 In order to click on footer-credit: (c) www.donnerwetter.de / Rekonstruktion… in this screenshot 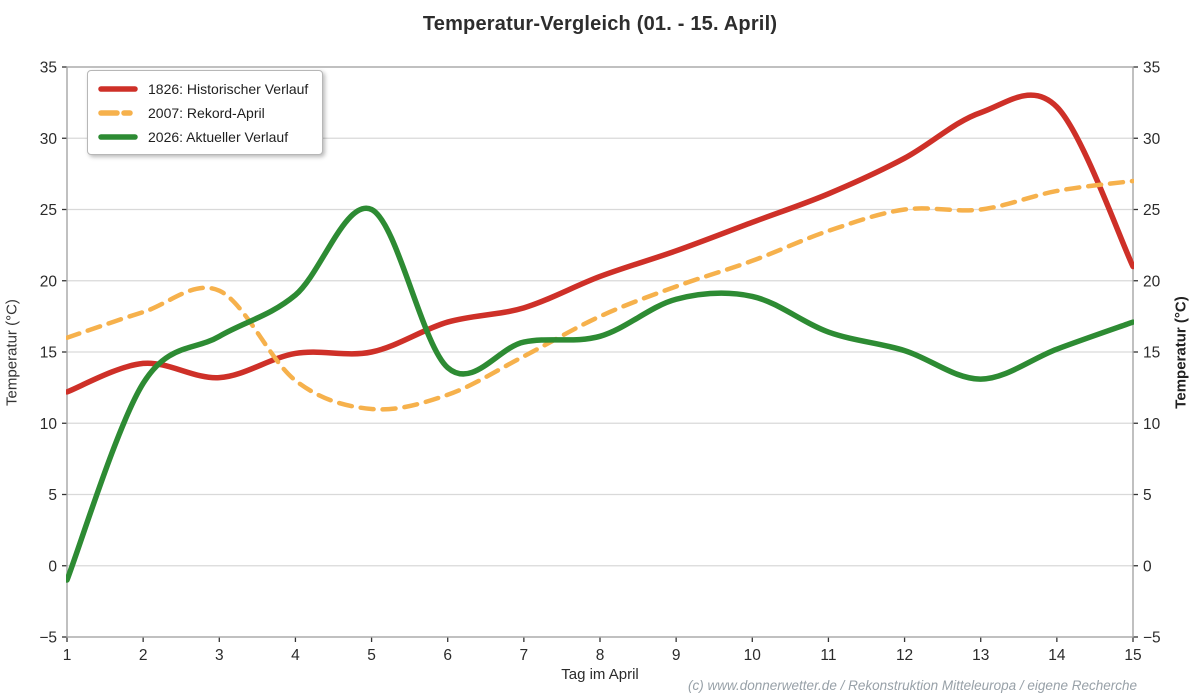, I will do `click(912, 685)`.